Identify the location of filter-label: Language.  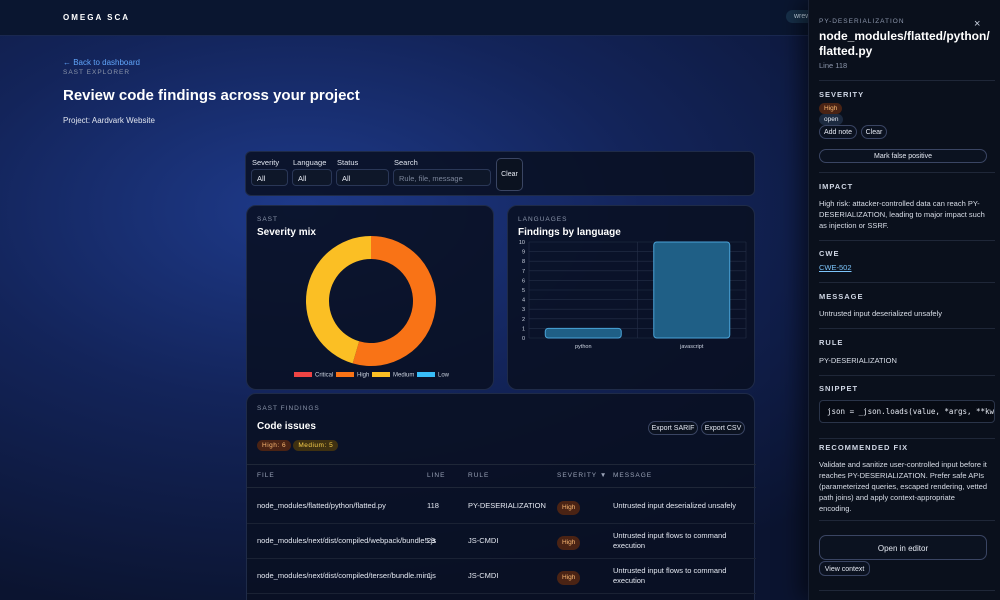
(310, 162).